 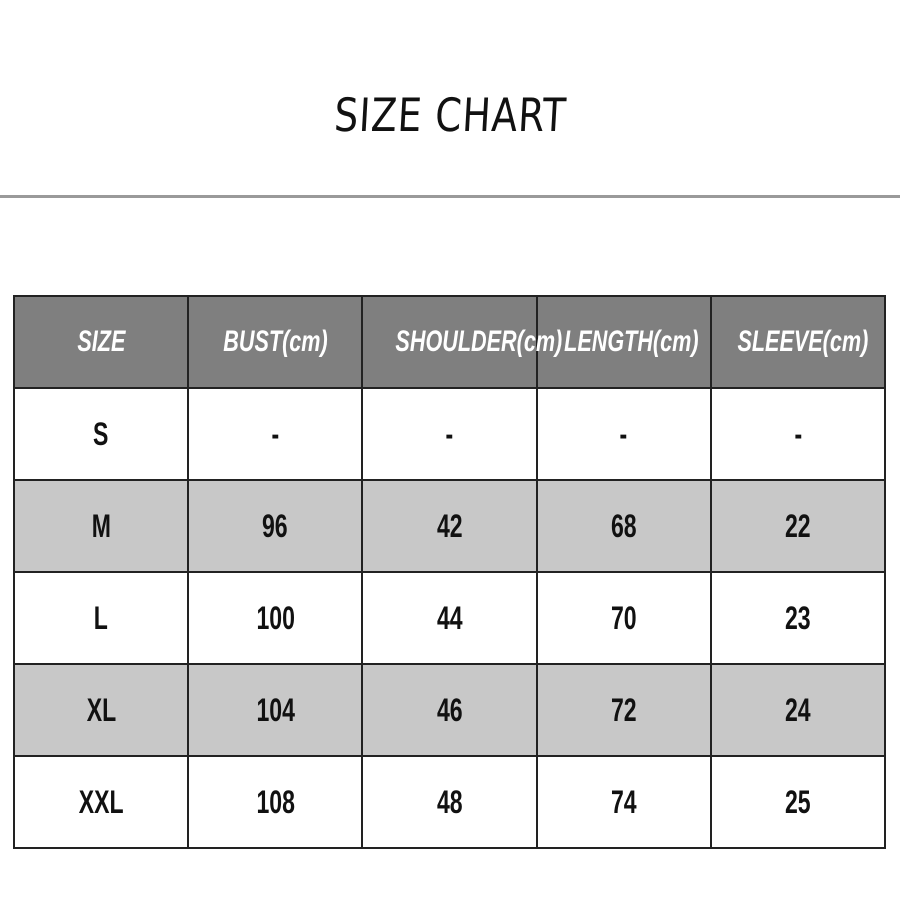 I want to click on table-row: S----, so click(x=449, y=434).